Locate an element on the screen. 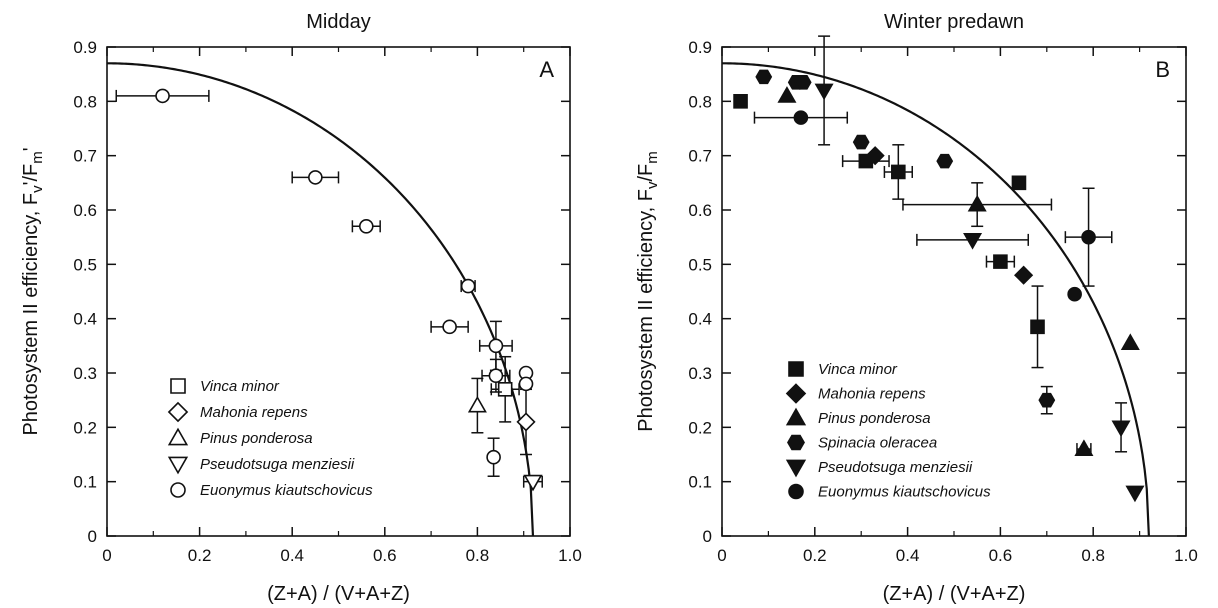  panel-title: Midday is located at coordinates (338, 22).